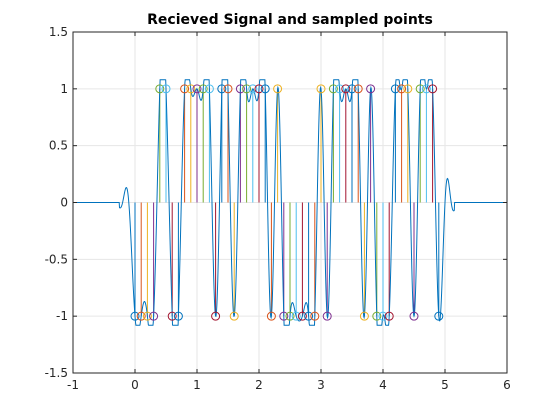  Describe the element at coordinates (259, 385) in the screenshot. I see `x-tick-label: 2` at that location.